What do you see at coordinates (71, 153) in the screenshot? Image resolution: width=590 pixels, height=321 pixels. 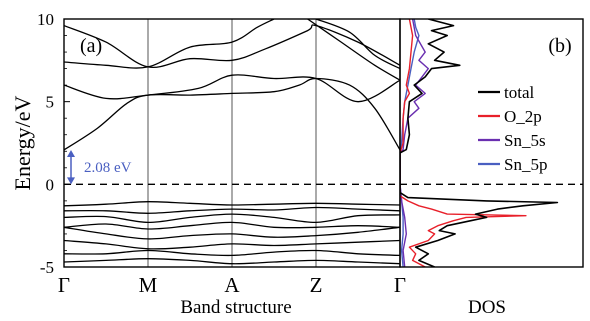 I see `band-gap-arrowhead-up` at bounding box center [71, 153].